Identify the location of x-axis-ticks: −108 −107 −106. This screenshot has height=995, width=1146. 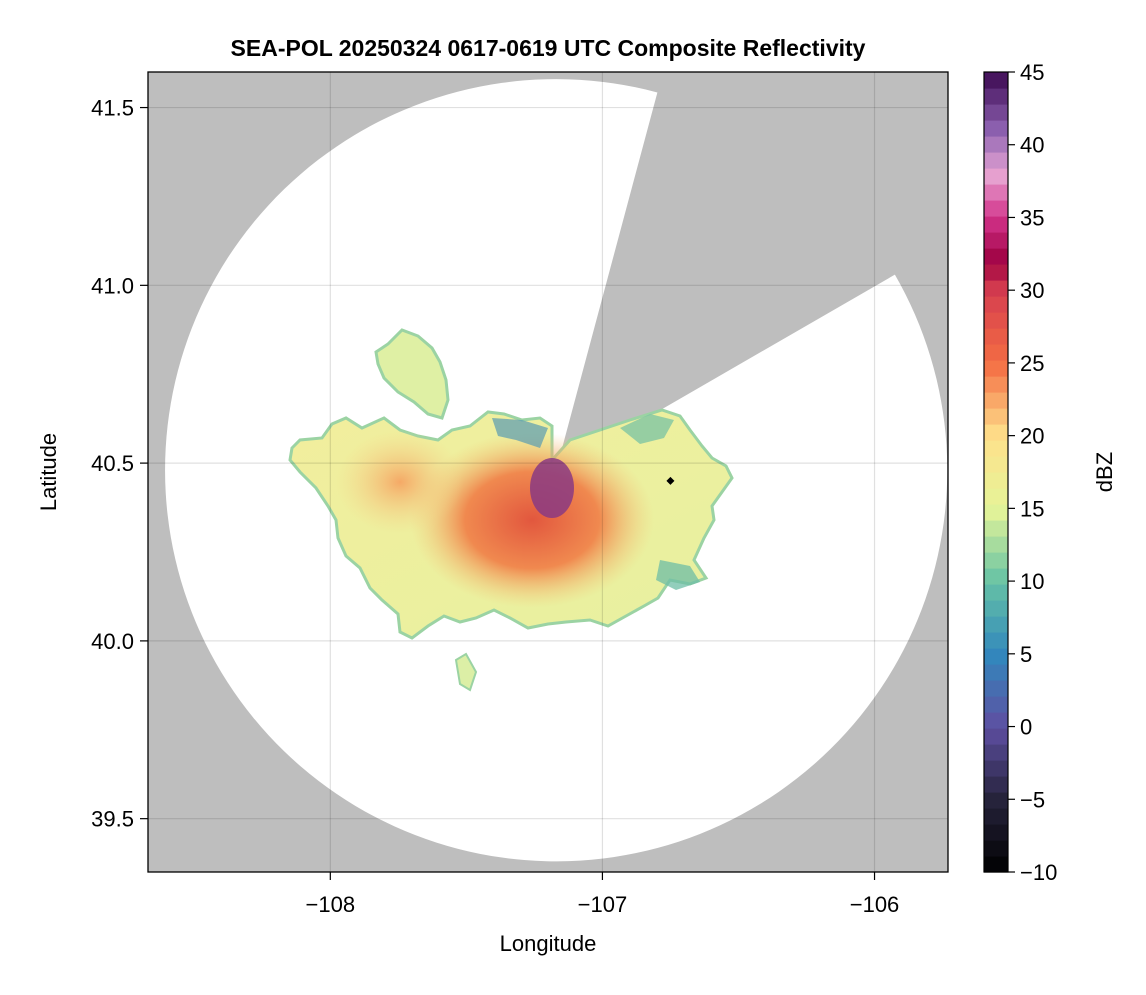
(603, 894).